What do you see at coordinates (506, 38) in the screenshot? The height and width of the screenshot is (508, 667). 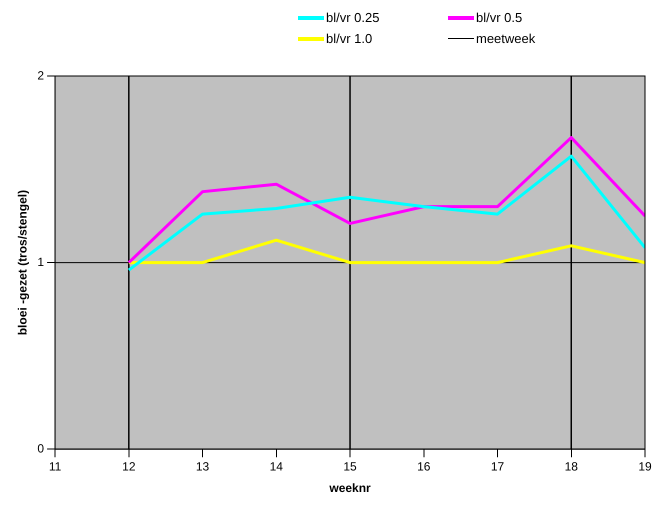 I see `legend-label: meetweek` at bounding box center [506, 38].